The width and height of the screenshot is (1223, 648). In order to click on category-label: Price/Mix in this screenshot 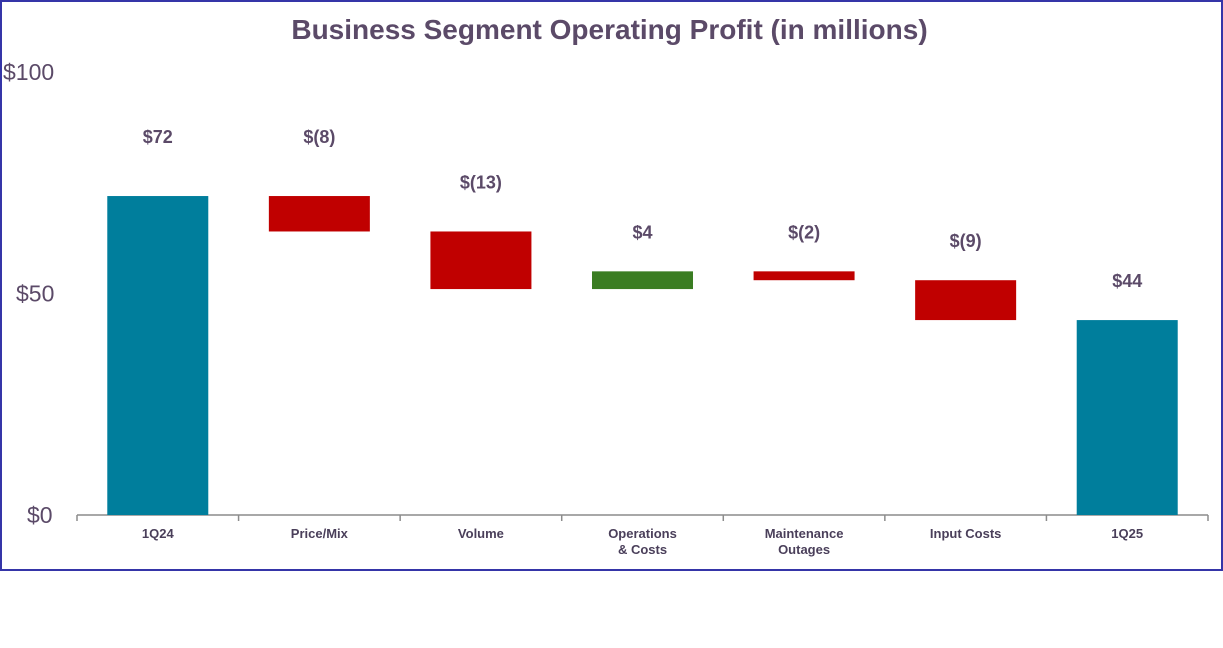, I will do `click(320, 533)`.